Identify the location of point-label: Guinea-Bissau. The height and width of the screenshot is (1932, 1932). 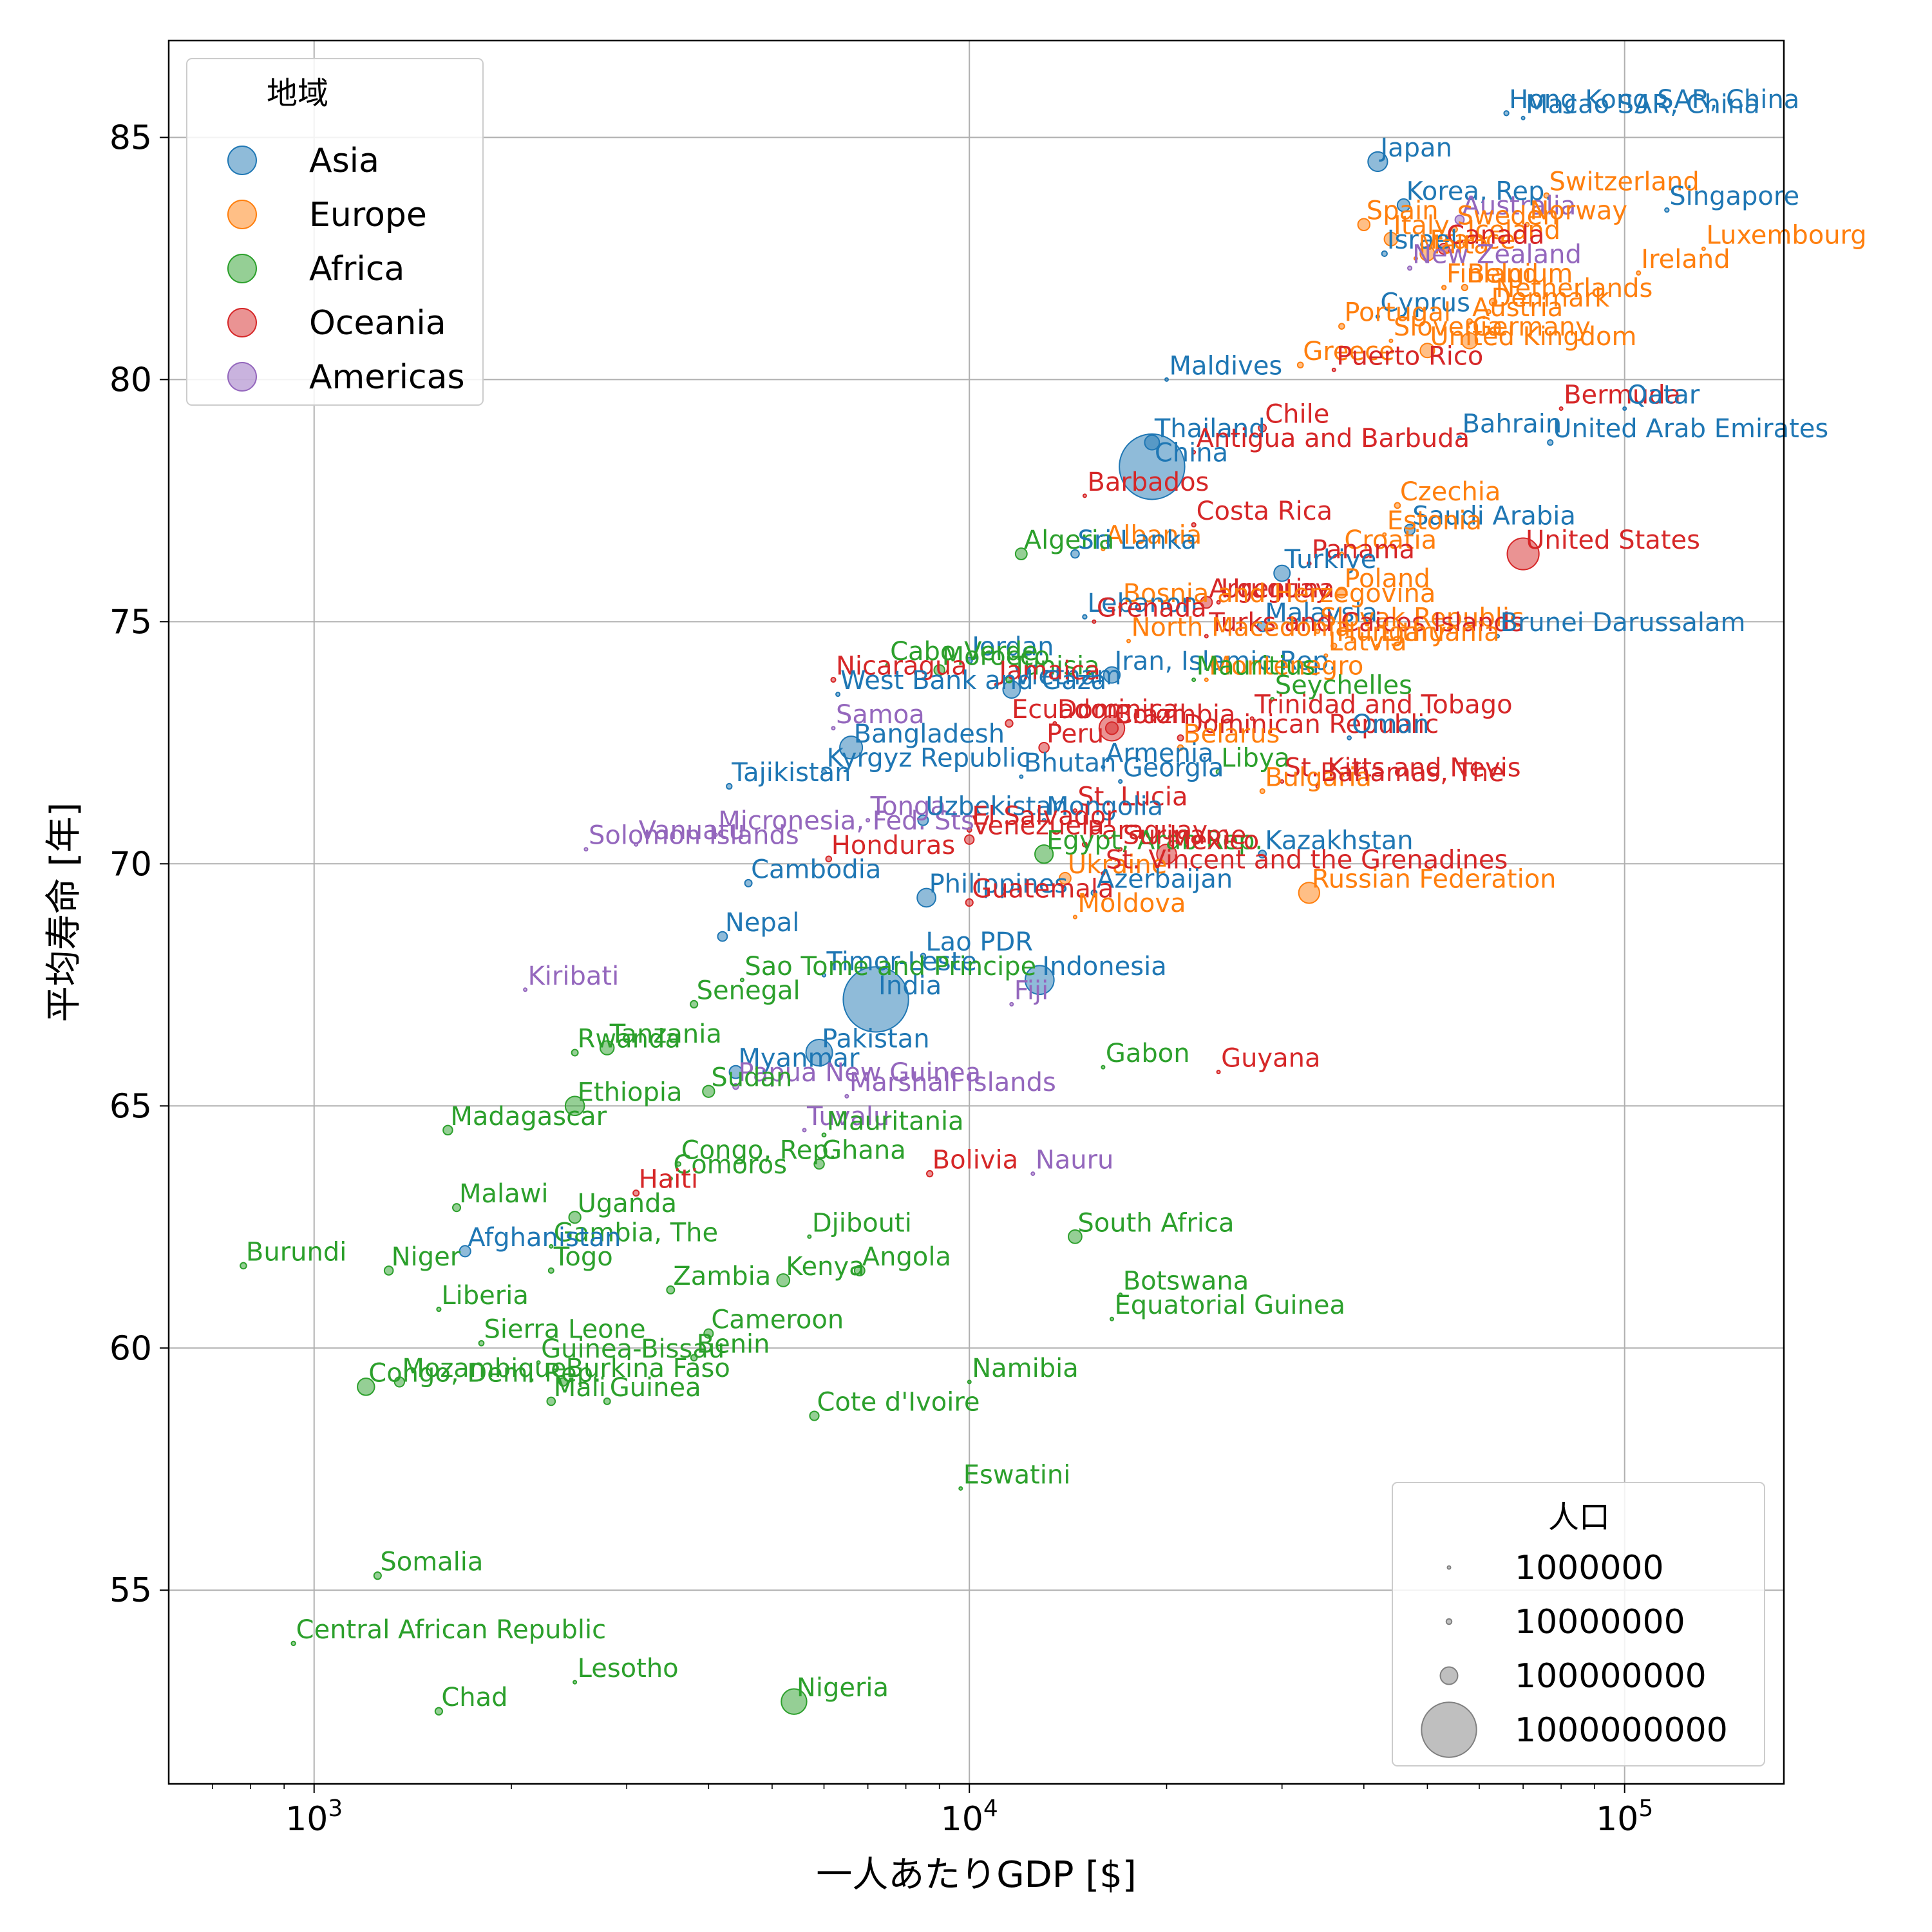
(633, 1349).